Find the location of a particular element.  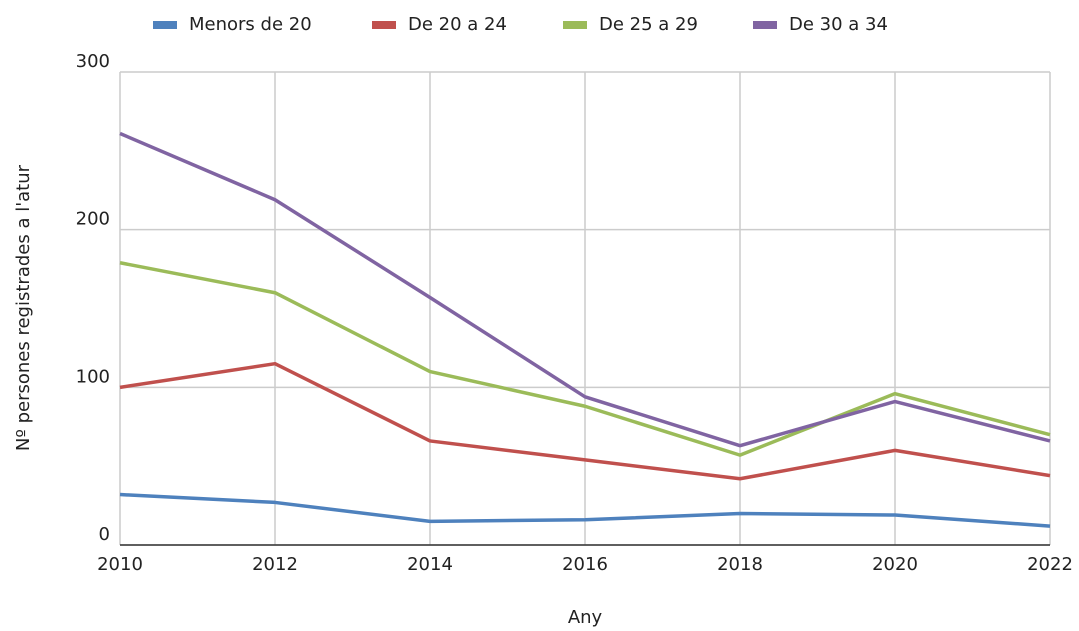

x-tick-label: 2014 is located at coordinates (430, 564).